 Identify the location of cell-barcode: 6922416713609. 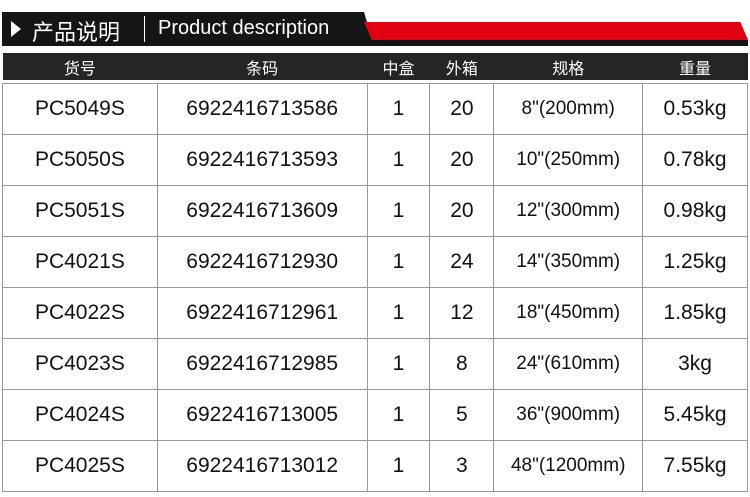
(262, 211).